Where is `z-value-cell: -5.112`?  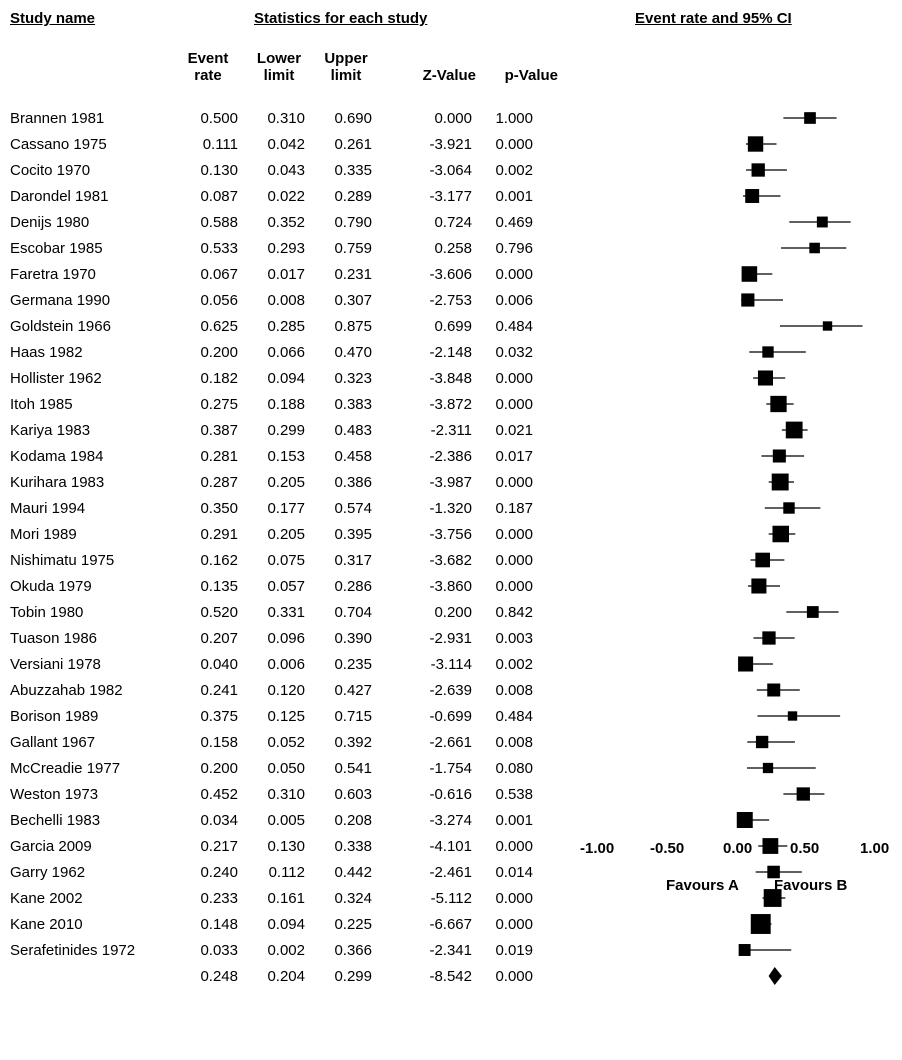
z-value-cell: -5.112 is located at coordinates (451, 898).